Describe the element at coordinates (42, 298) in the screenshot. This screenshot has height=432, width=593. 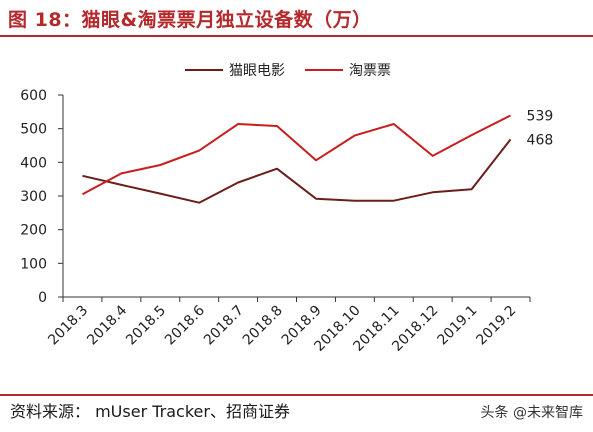
I see `y-tick-label: 0` at that location.